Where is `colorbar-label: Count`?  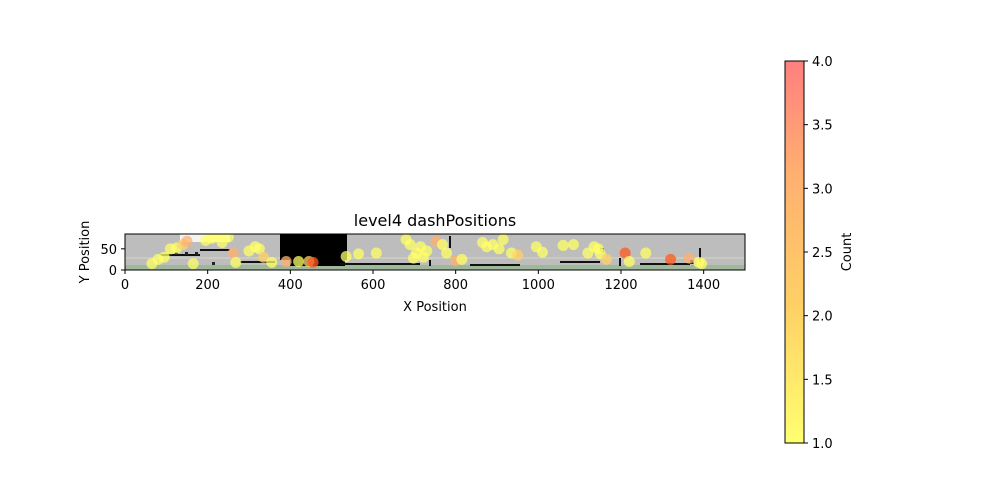 colorbar-label: Count is located at coordinates (847, 252).